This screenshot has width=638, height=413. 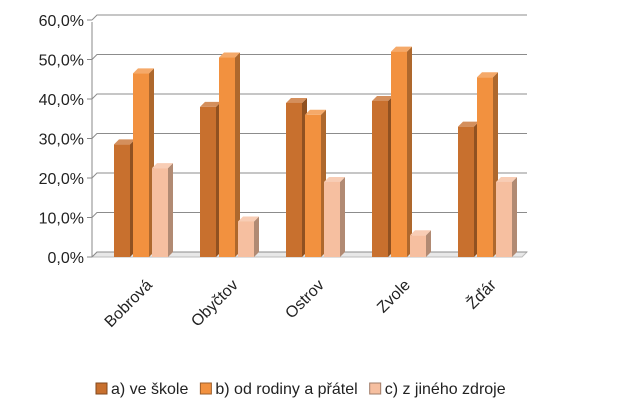 I want to click on y-tick-label: 50,0%, so click(x=61, y=61).